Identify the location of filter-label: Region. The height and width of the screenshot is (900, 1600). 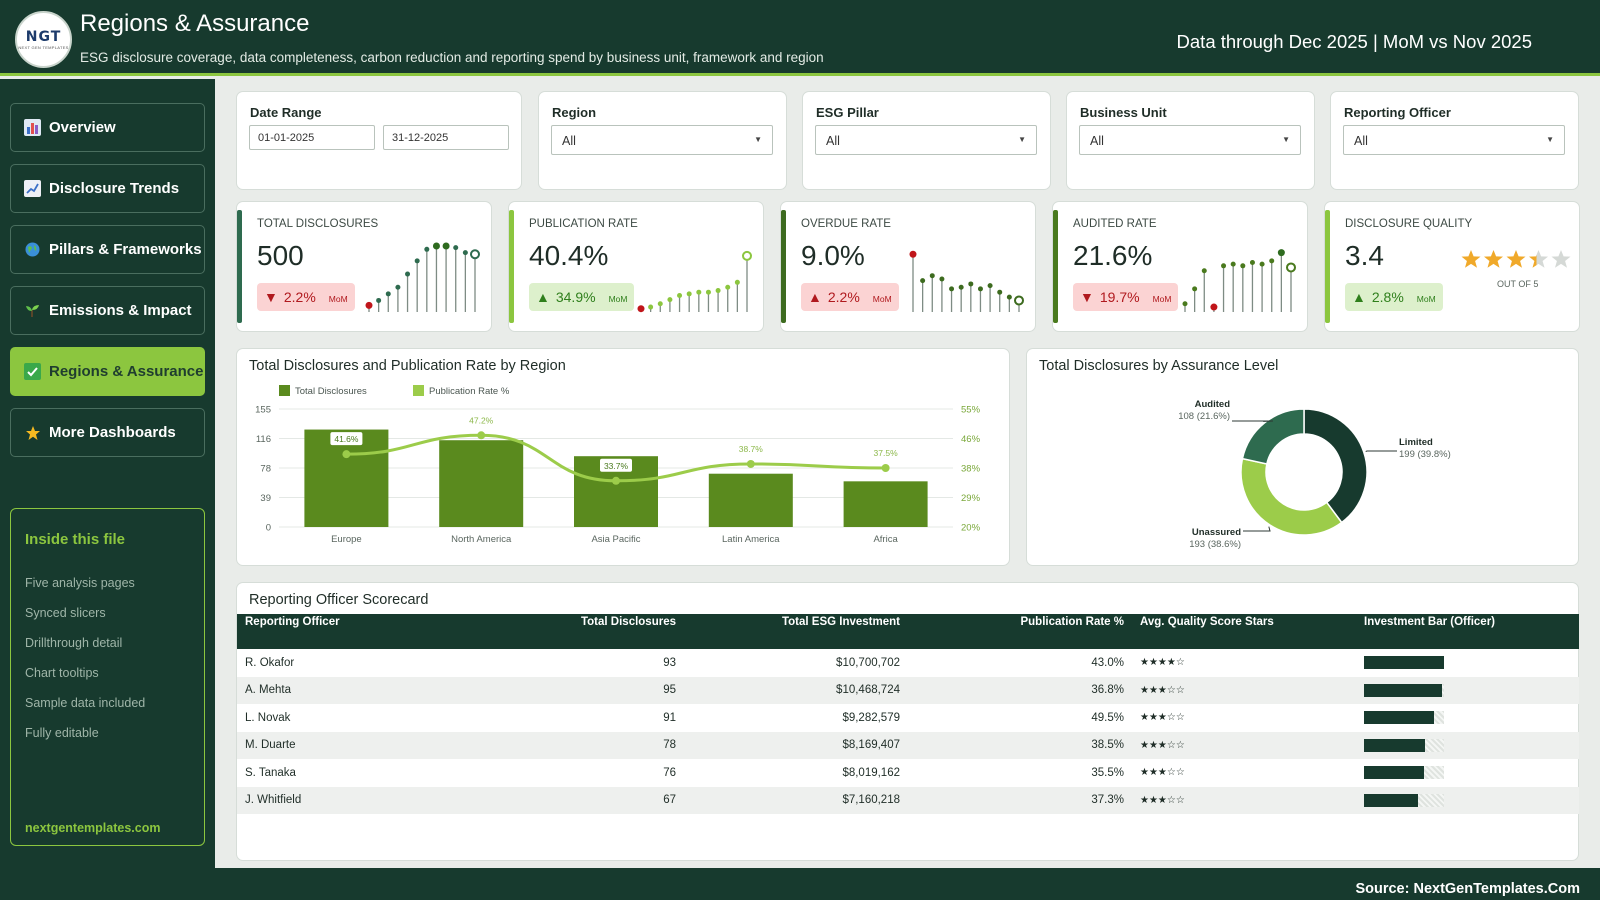
(574, 112).